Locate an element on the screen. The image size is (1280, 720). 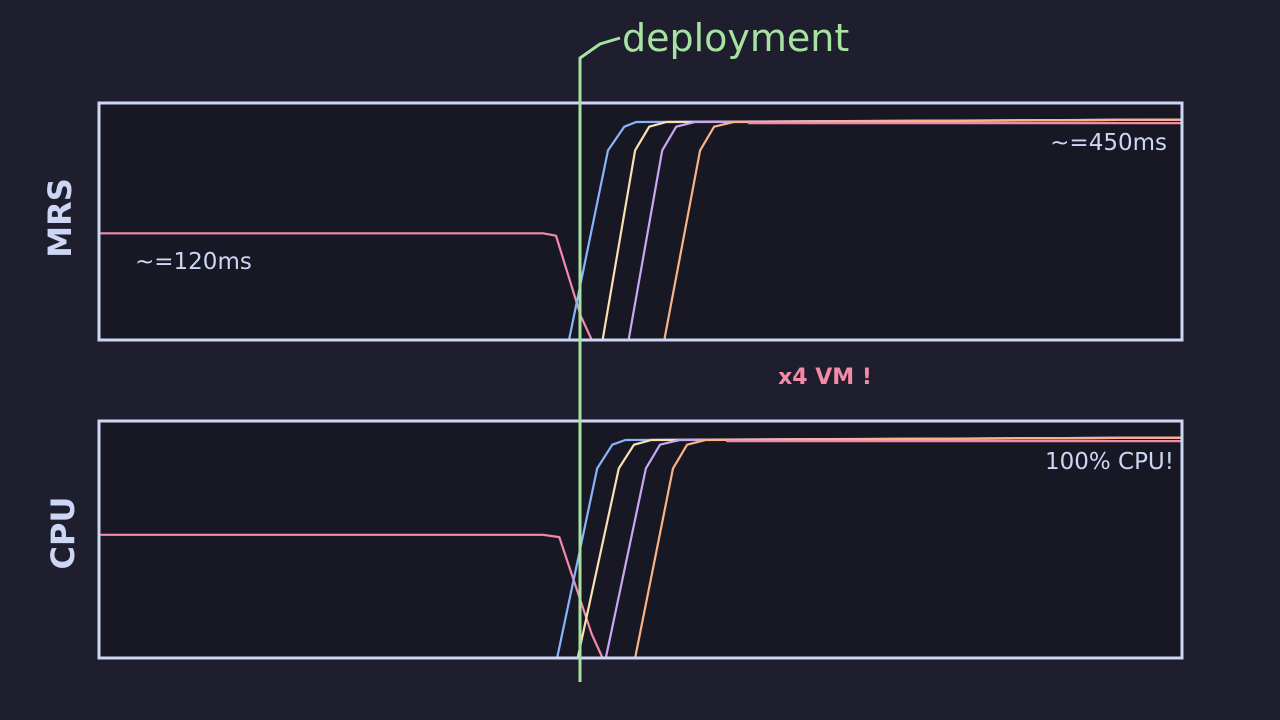
deployment-label: deployment is located at coordinates (735, 38).